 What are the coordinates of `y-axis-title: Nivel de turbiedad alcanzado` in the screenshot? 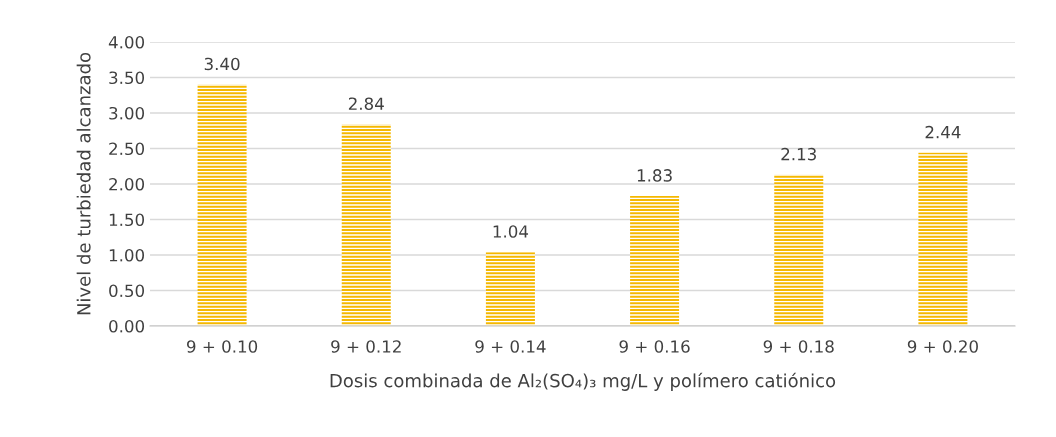 It's located at (83, 183).